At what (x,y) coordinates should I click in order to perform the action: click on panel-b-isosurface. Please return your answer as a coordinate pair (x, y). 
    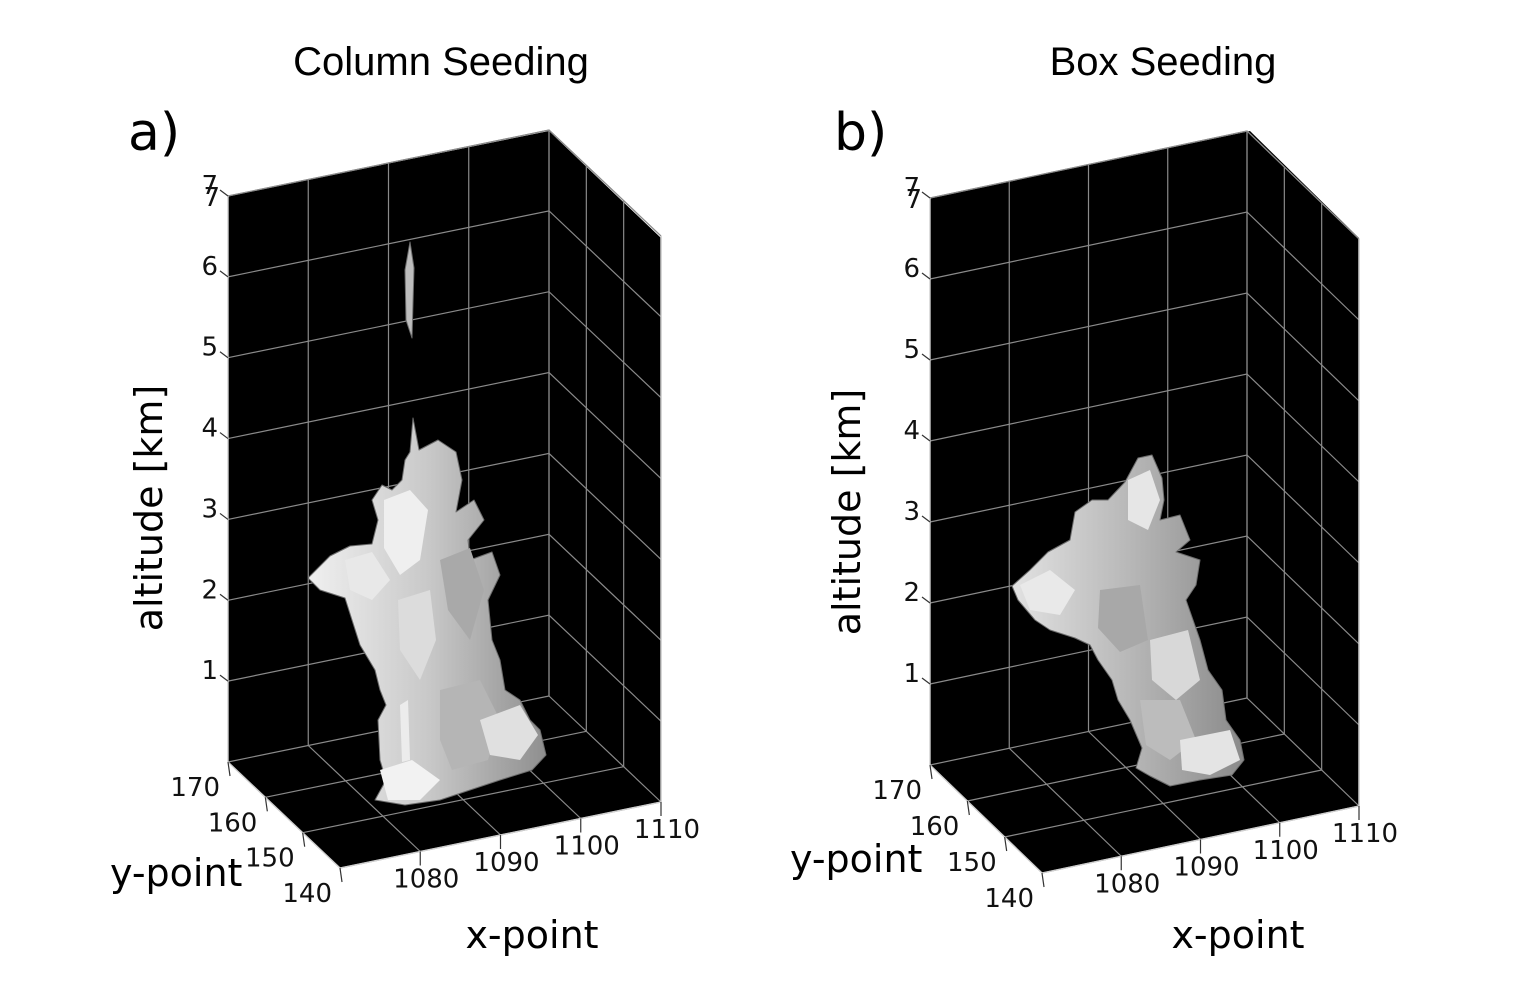
    Looking at the image, I should click on (1128, 620).